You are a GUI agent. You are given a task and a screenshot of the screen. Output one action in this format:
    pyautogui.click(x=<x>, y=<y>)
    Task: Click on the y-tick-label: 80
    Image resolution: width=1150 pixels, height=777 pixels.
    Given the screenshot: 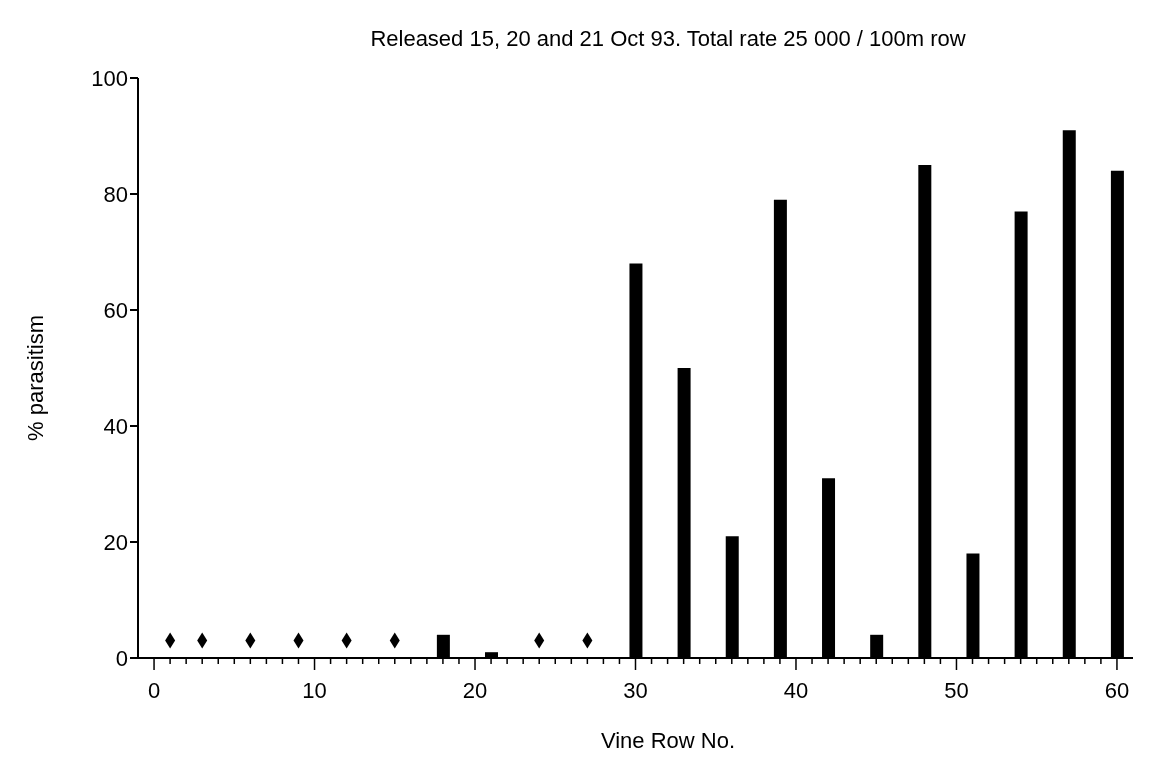 What is the action you would take?
    pyautogui.click(x=115, y=194)
    